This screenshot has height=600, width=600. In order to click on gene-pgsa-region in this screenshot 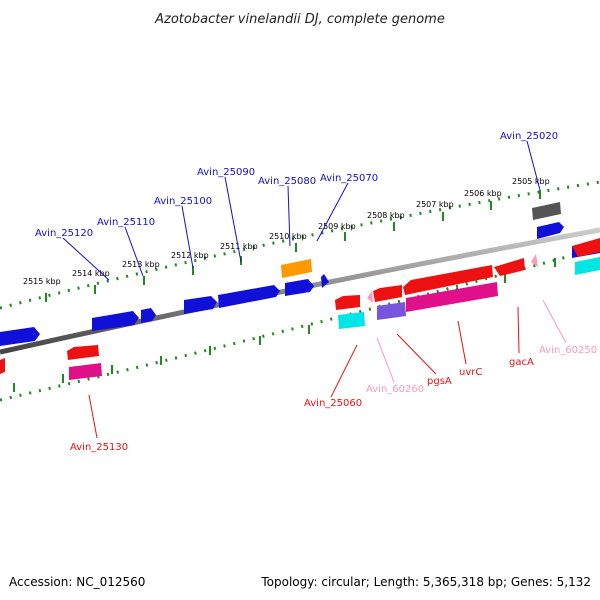, I will do `click(452, 297)`.